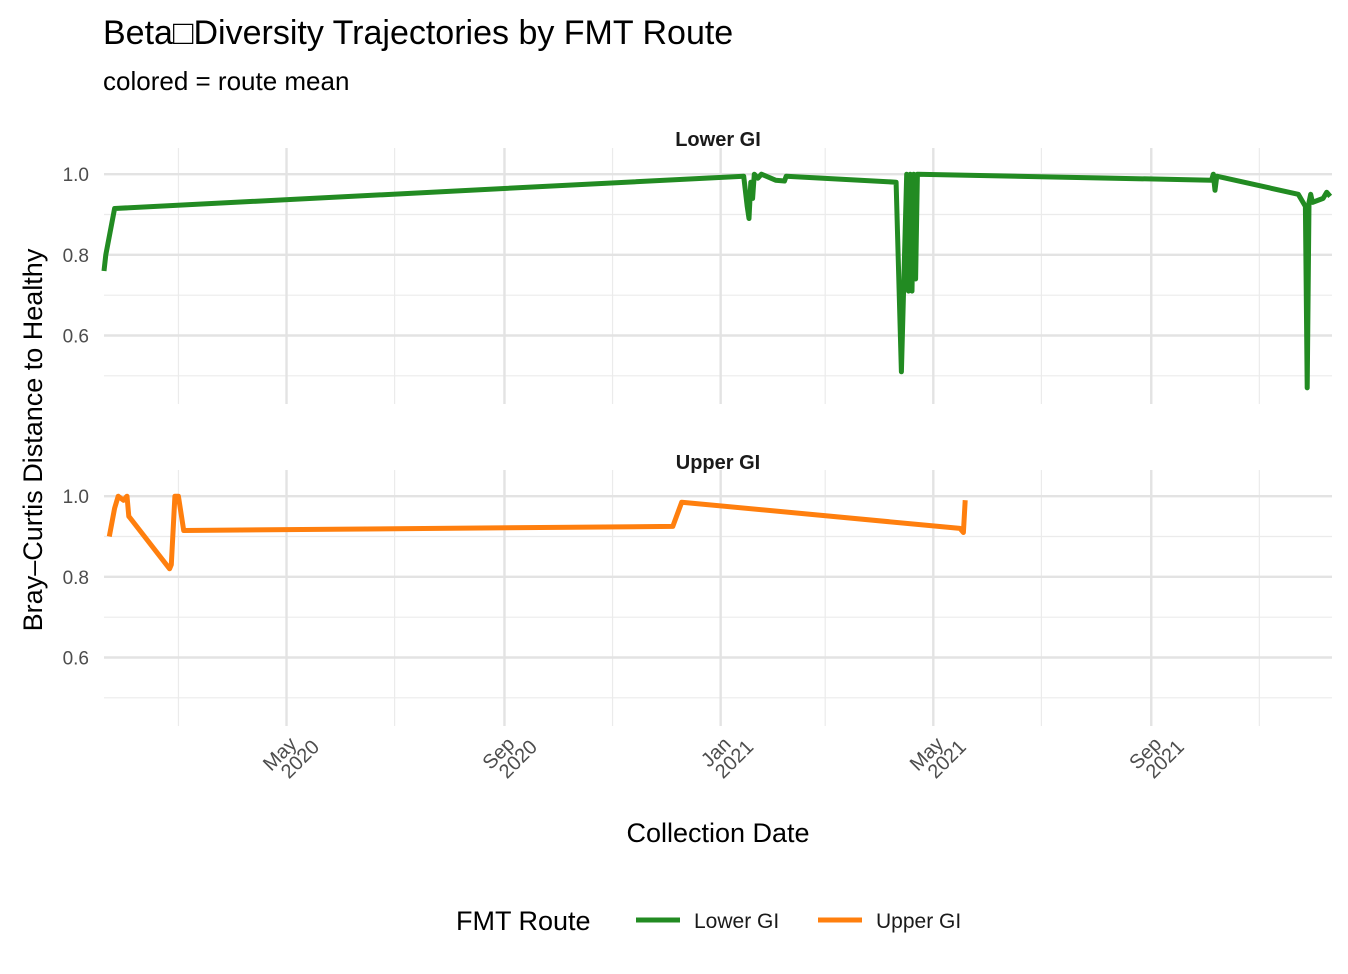 The image size is (1348, 974). What do you see at coordinates (76, 417) in the screenshot?
I see `y-axis-ticks: 0.6 0.8 1.0 0.6 0.8 1.0` at bounding box center [76, 417].